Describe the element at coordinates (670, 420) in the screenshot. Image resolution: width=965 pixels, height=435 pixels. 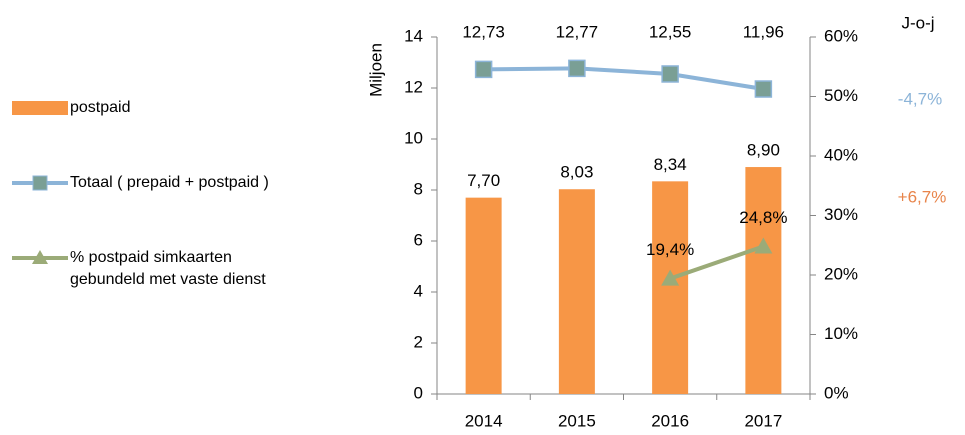
I see `x-tick-label: 2016` at that location.